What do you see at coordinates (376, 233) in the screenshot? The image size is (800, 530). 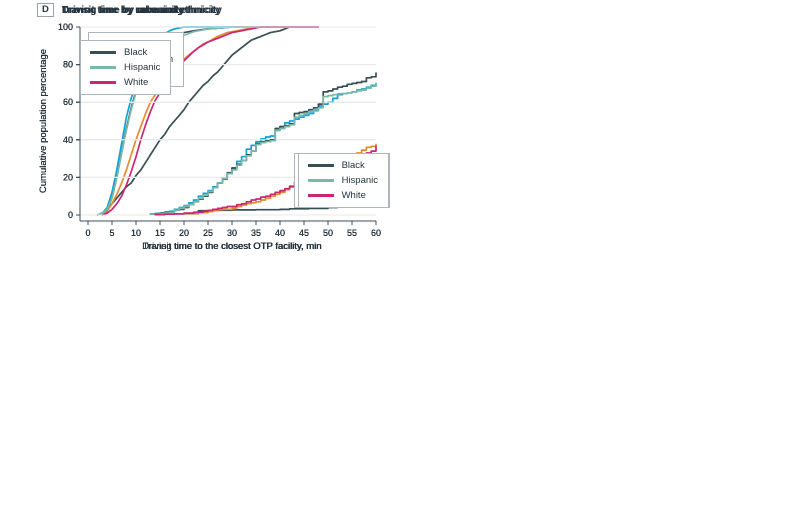 I see `x-tick-label: 60` at bounding box center [376, 233].